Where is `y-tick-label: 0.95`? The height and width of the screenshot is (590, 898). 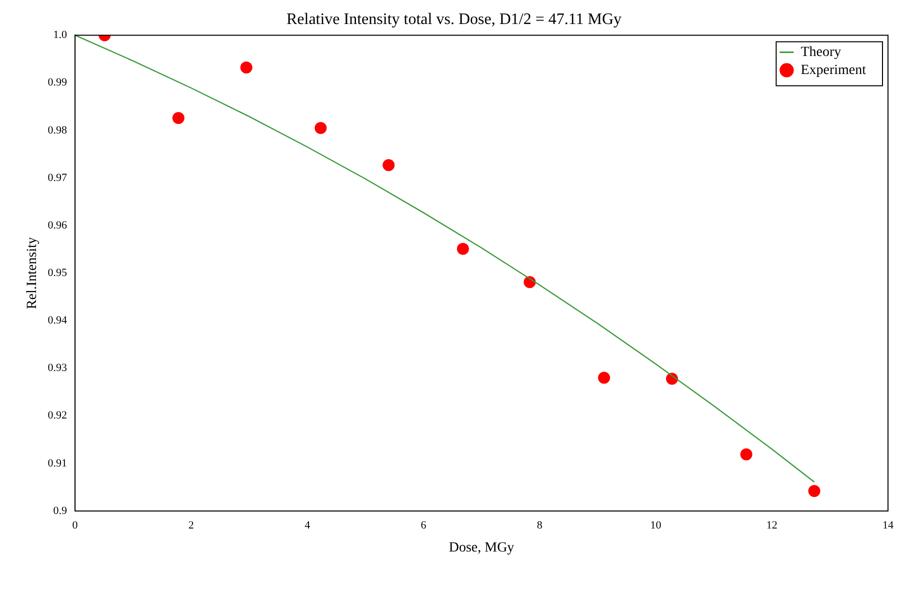 y-tick-label: 0.95 is located at coordinates (58, 272).